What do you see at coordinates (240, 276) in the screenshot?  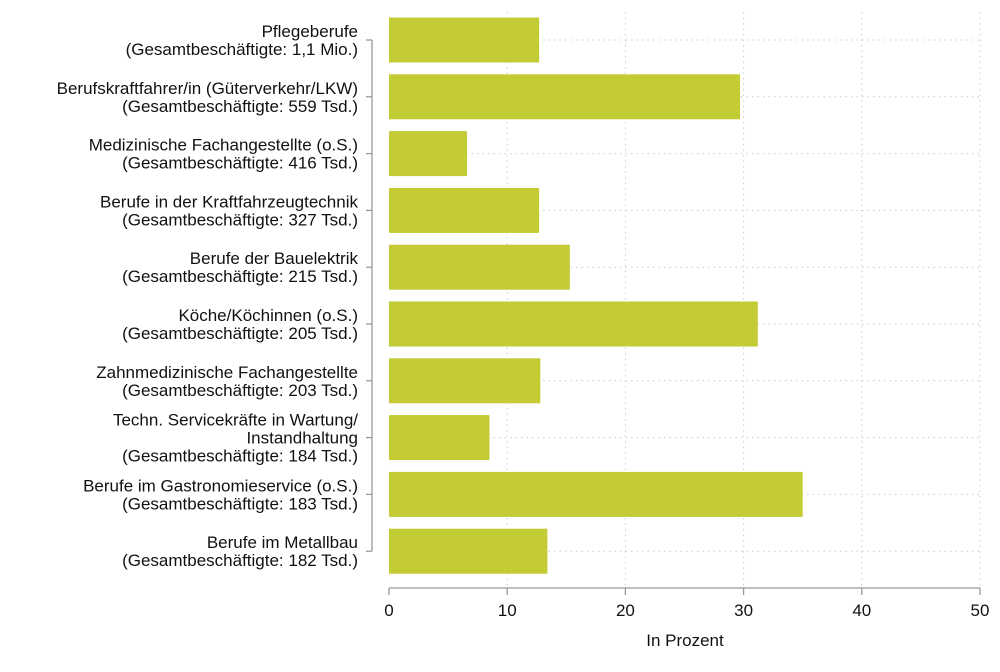 I see `y-tick-label: (Gesamtbeschäftigte: 215 Tsd.)` at bounding box center [240, 276].